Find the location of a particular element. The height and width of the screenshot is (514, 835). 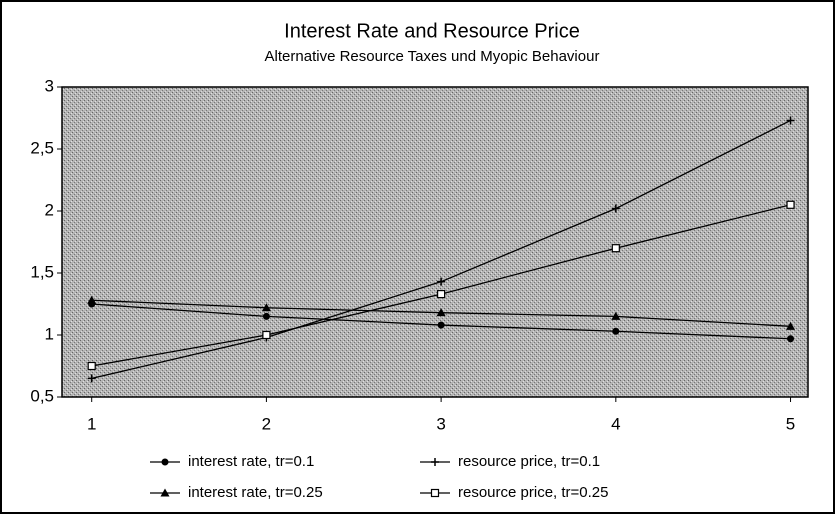

chart-title: Interest Rate and Resource Price is located at coordinates (432, 31).